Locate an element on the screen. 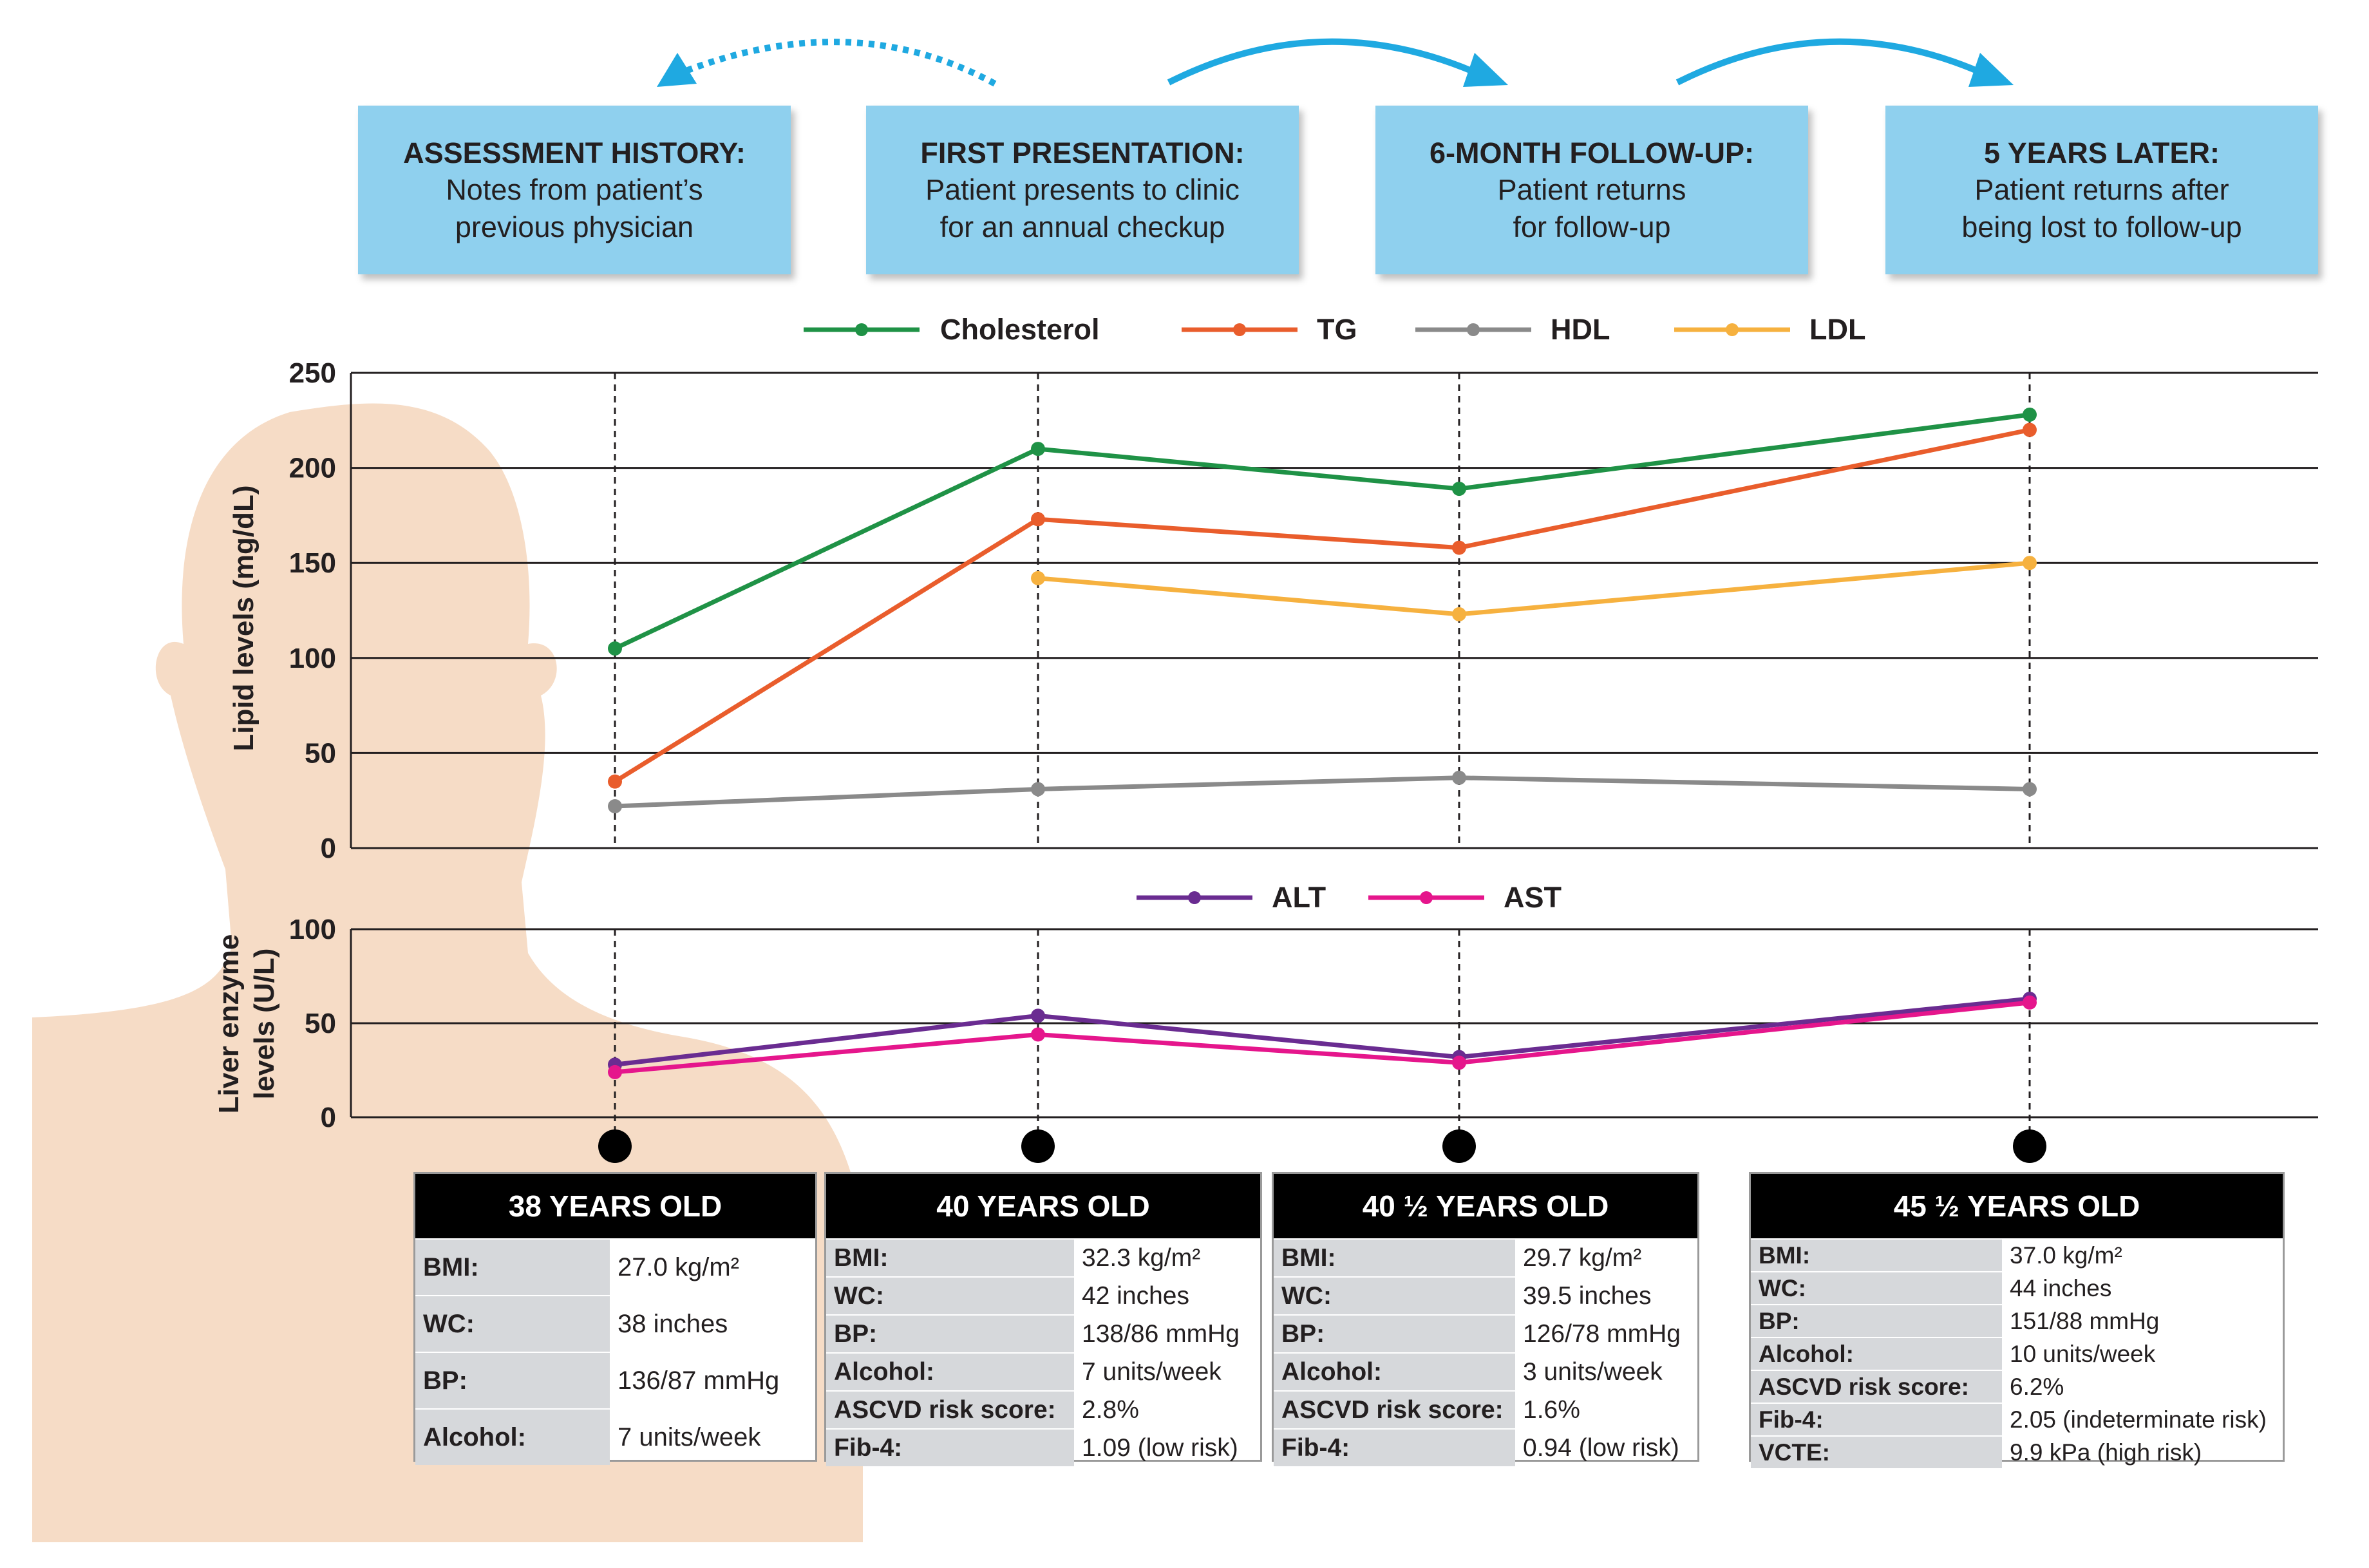  info-row: ASCVD risk score: 1.6% is located at coordinates (1485, 1409).